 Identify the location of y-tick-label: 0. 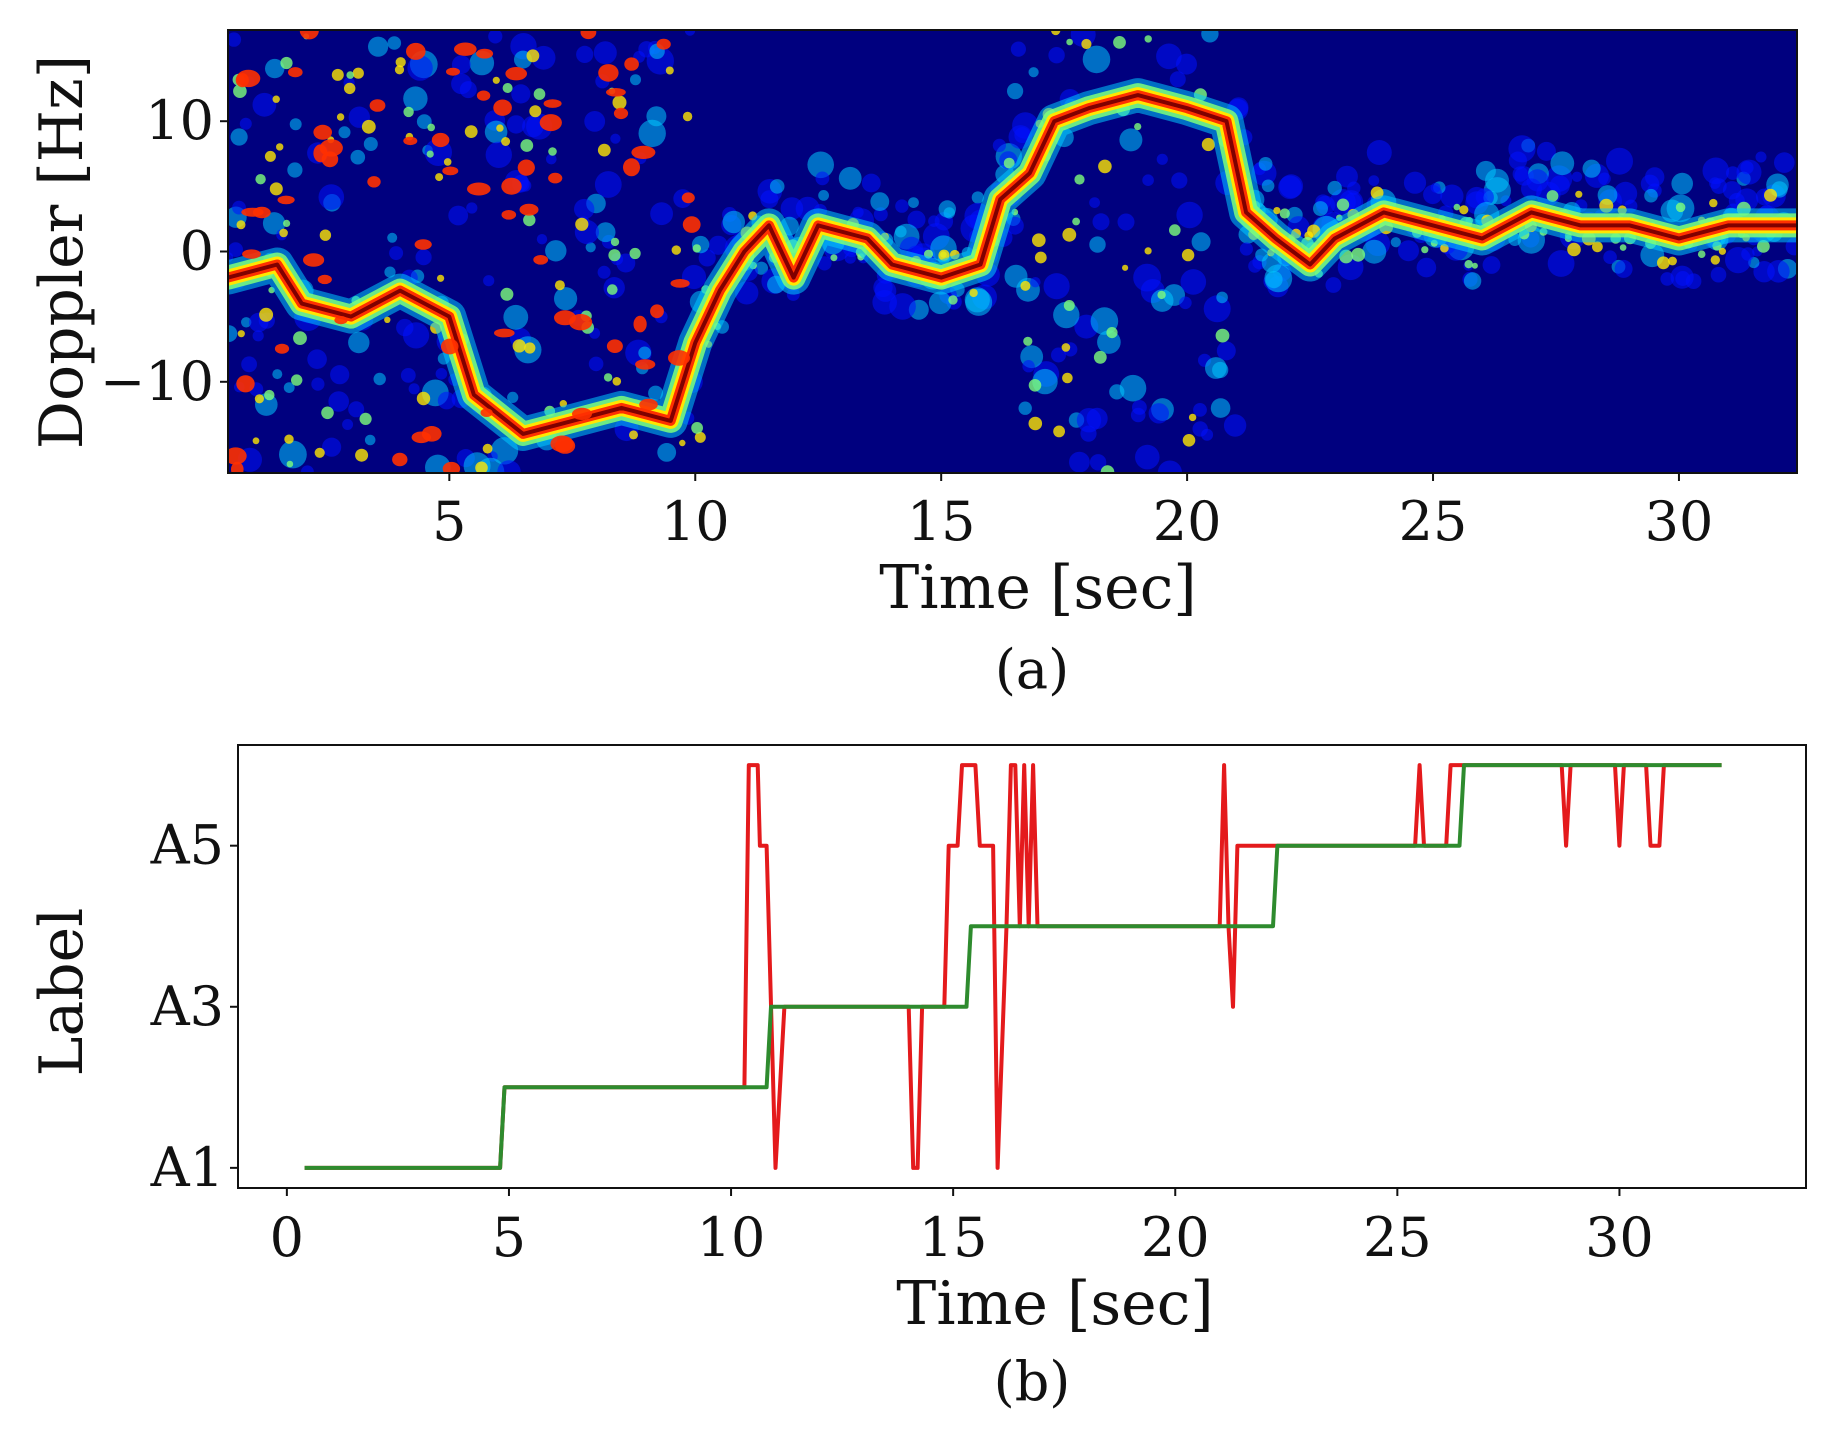
(197, 251).